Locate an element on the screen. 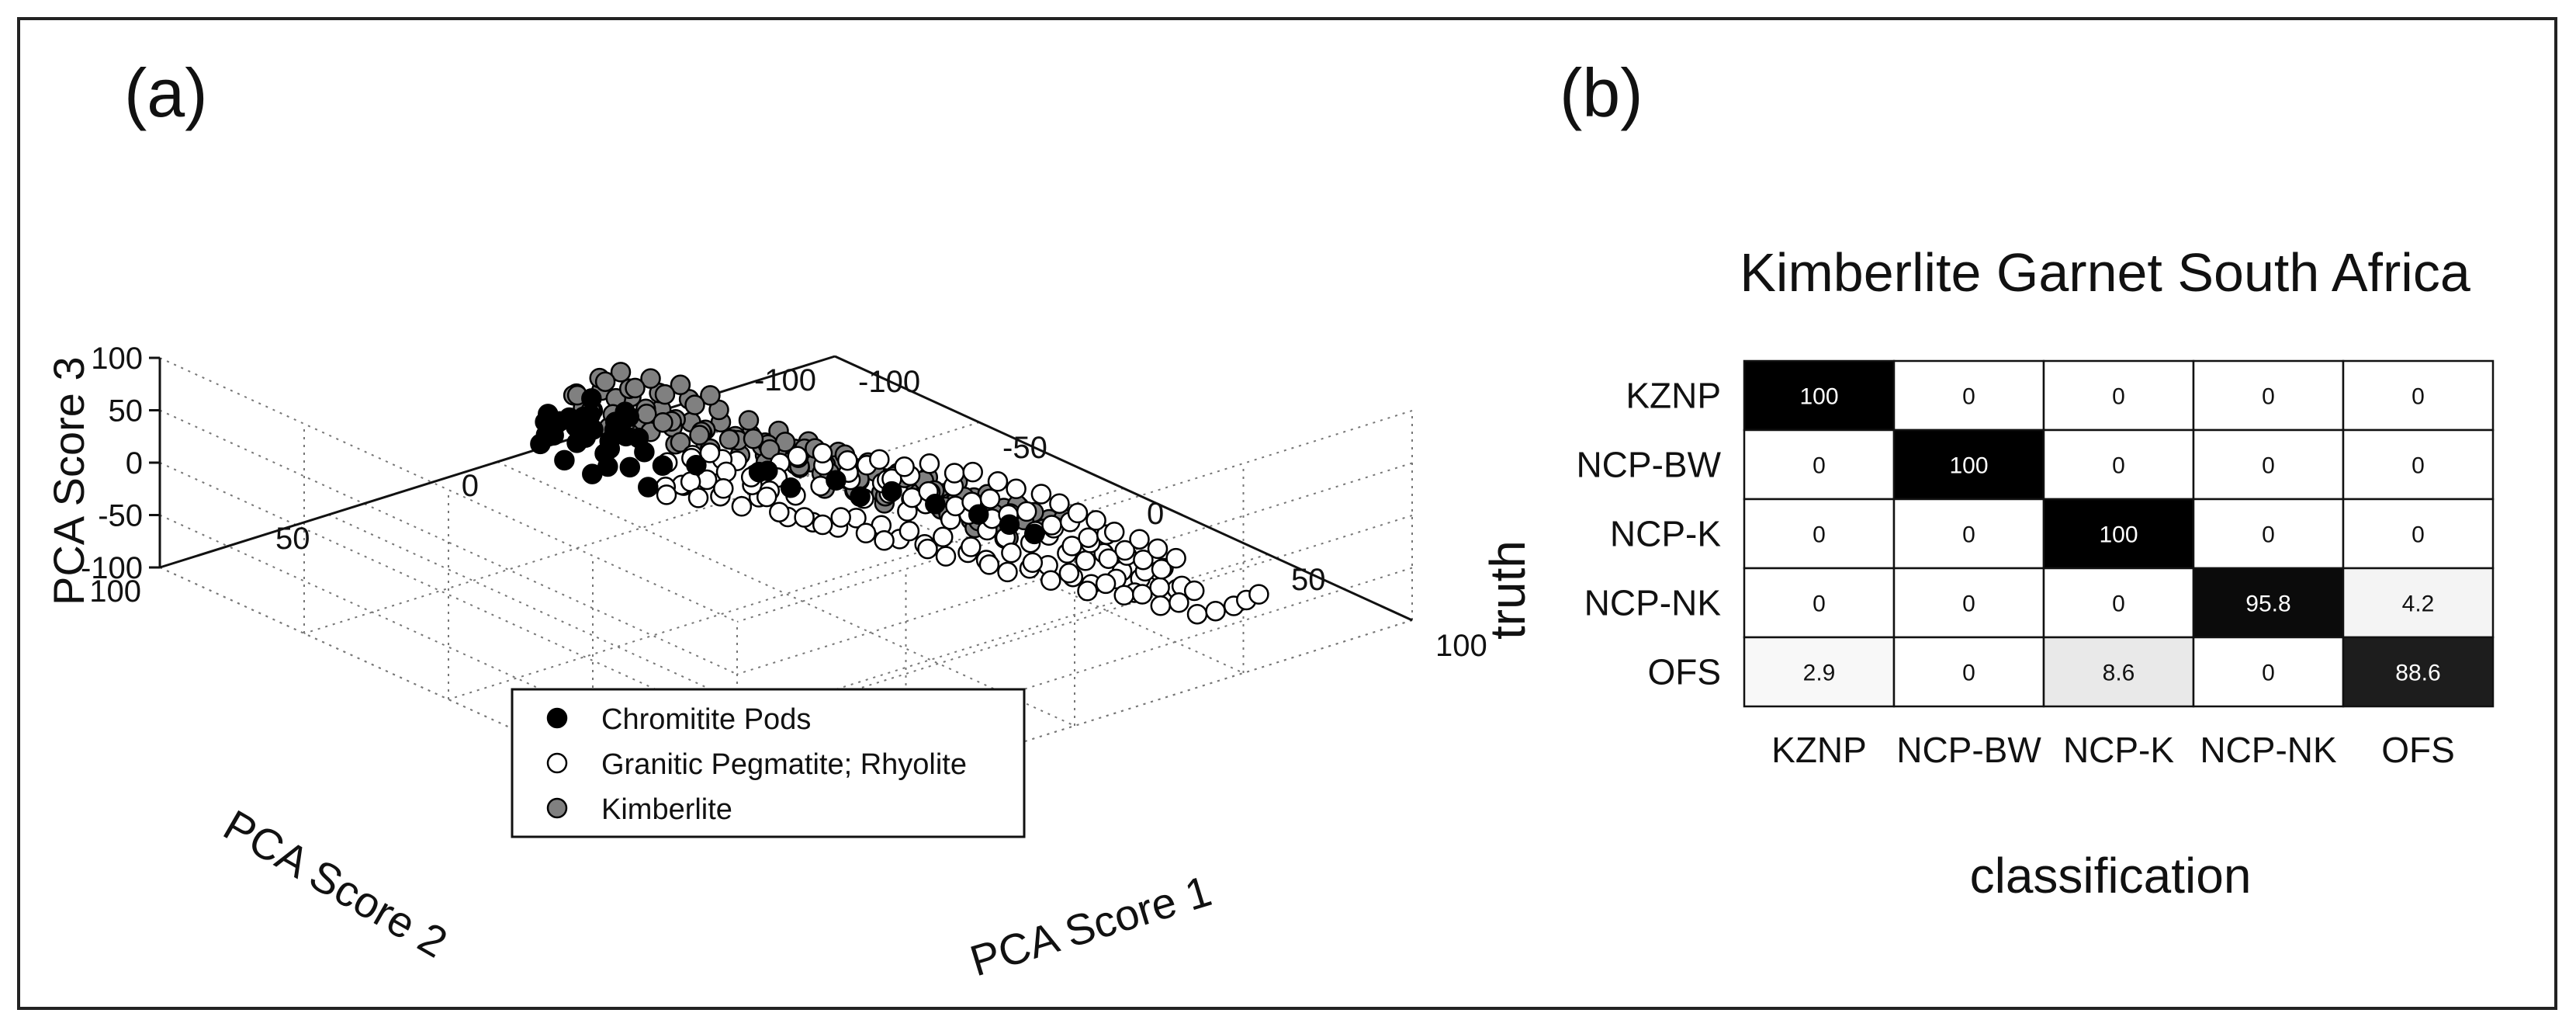  z-tick-label: 0 is located at coordinates (134, 463).